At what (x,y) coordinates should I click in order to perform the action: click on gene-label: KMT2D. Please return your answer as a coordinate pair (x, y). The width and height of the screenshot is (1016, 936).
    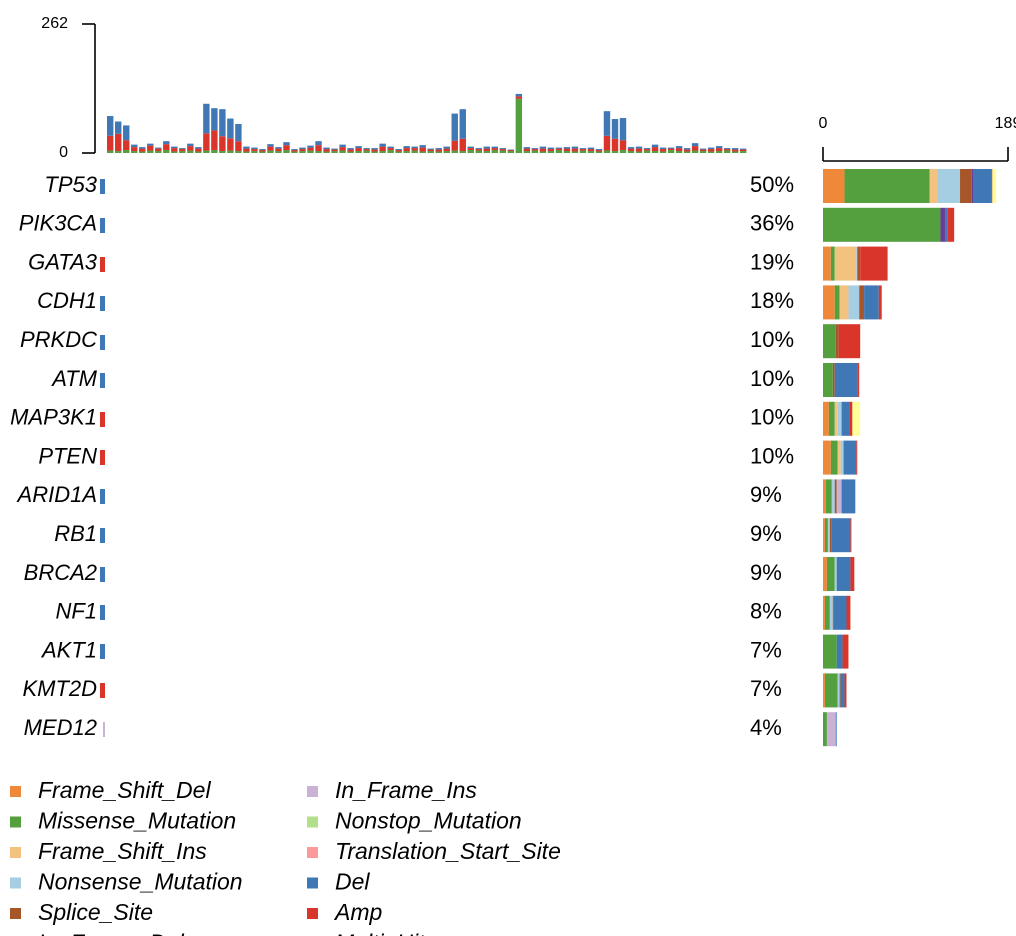
    Looking at the image, I should click on (59, 688).